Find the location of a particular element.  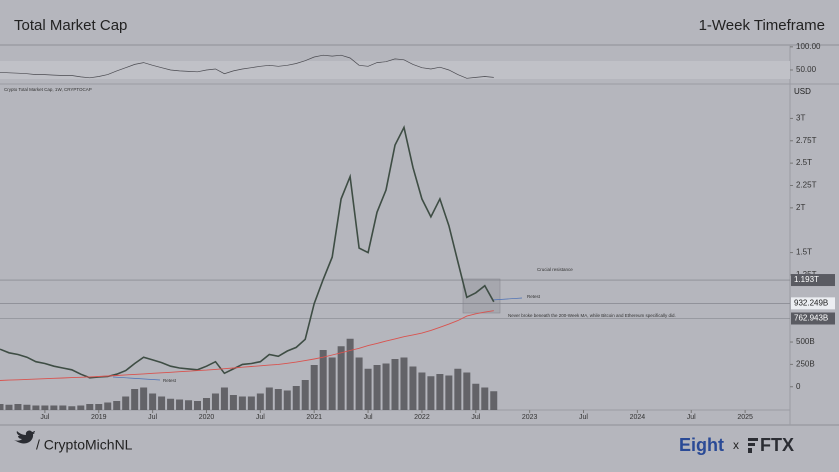

level-label: 762.943B is located at coordinates (811, 318).